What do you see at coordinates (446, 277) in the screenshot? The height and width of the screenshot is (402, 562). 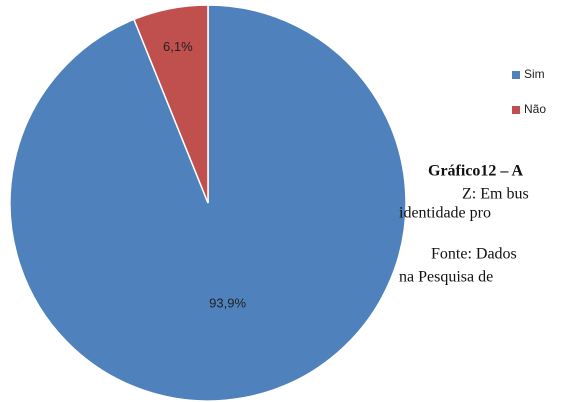 I see `caption-line: na Pesquisa de` at bounding box center [446, 277].